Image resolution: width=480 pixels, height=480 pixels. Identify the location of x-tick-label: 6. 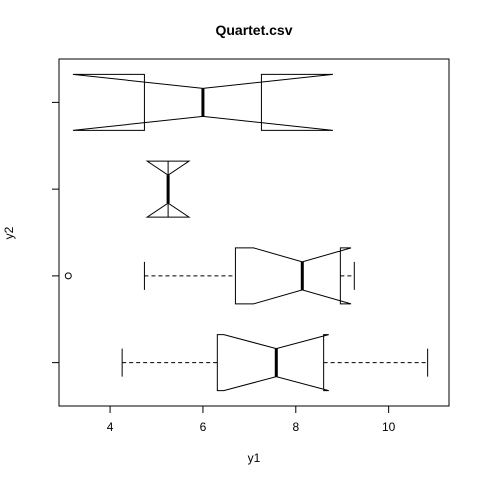
(203, 427).